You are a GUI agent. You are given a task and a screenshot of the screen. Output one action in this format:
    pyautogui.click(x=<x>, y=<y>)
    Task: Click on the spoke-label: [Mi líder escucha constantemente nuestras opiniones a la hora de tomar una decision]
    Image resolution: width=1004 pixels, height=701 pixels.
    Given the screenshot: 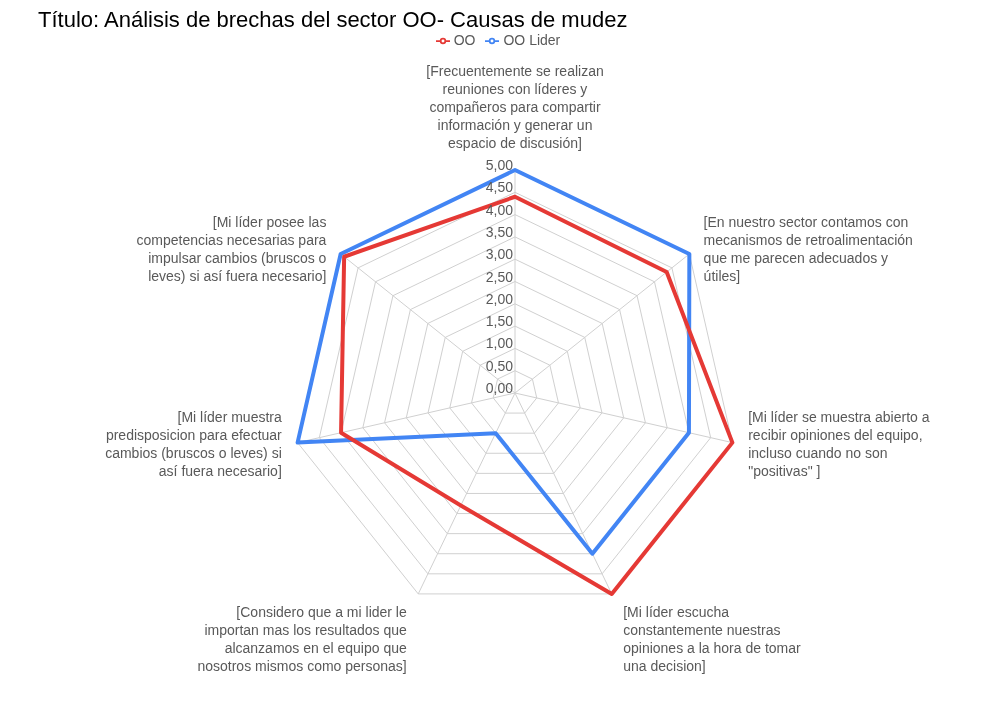 What is the action you would take?
    pyautogui.click(x=712, y=639)
    